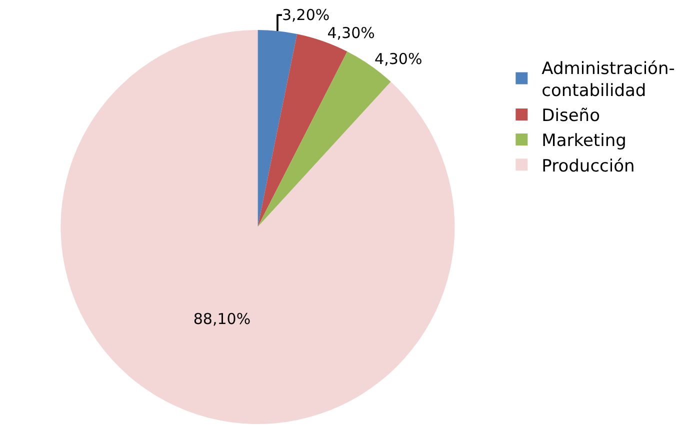  What do you see at coordinates (306, 15) in the screenshot?
I see `data-label: 3,20%` at bounding box center [306, 15].